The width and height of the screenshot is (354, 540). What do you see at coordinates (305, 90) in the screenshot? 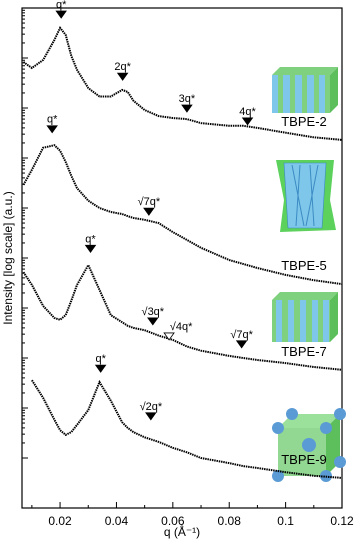
I see `icon-lamellae` at bounding box center [305, 90].